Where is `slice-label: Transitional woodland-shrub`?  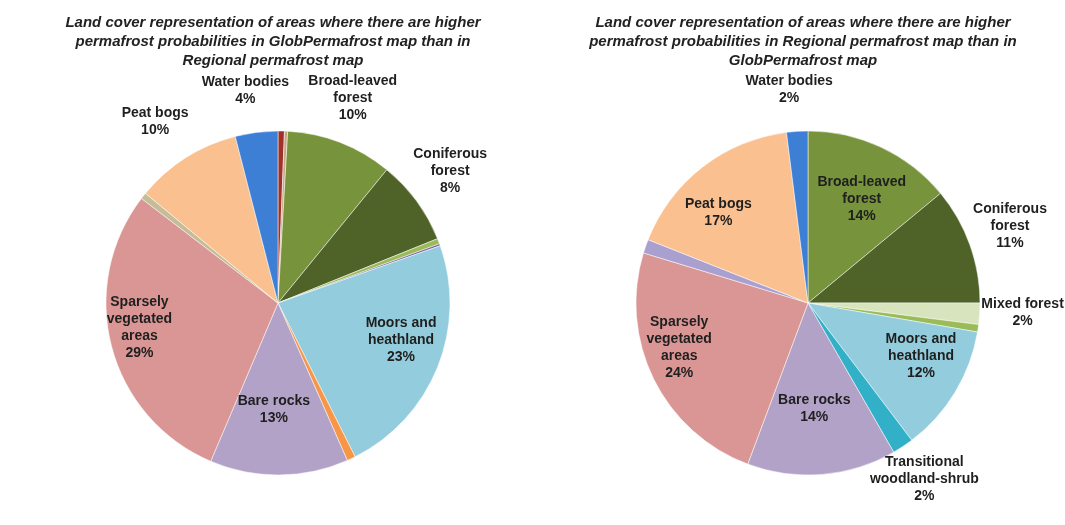 slice-label: Transitional woodland-shrub is located at coordinates (923, 469).